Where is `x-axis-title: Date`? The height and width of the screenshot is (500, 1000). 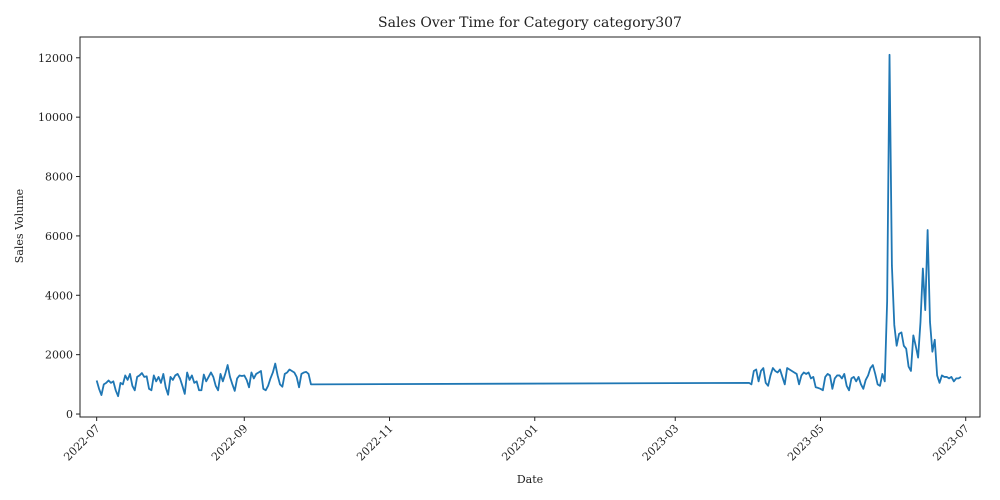 x-axis-title: Date is located at coordinates (530, 479).